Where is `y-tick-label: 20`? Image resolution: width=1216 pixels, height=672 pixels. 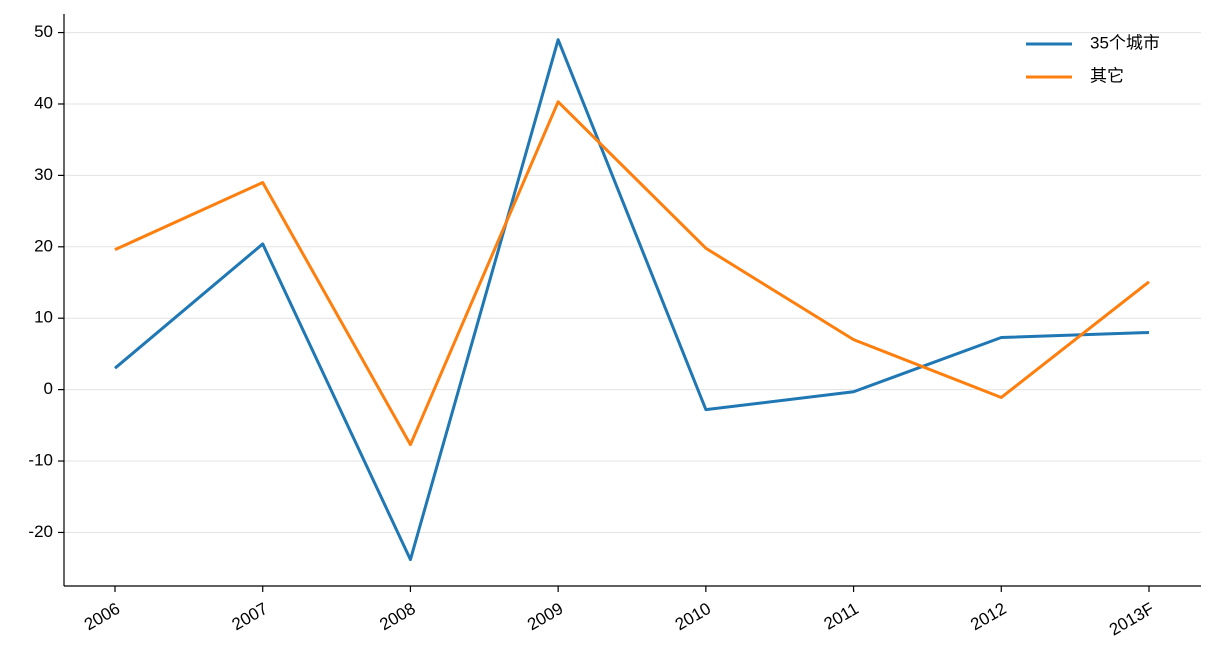 y-tick-label: 20 is located at coordinates (43, 245).